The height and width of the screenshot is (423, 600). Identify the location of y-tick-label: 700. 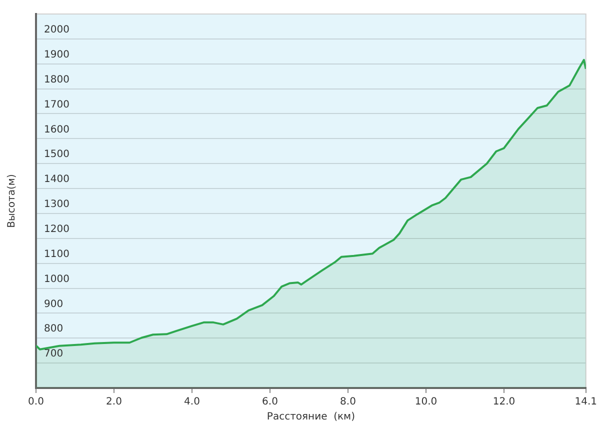
(54, 354).